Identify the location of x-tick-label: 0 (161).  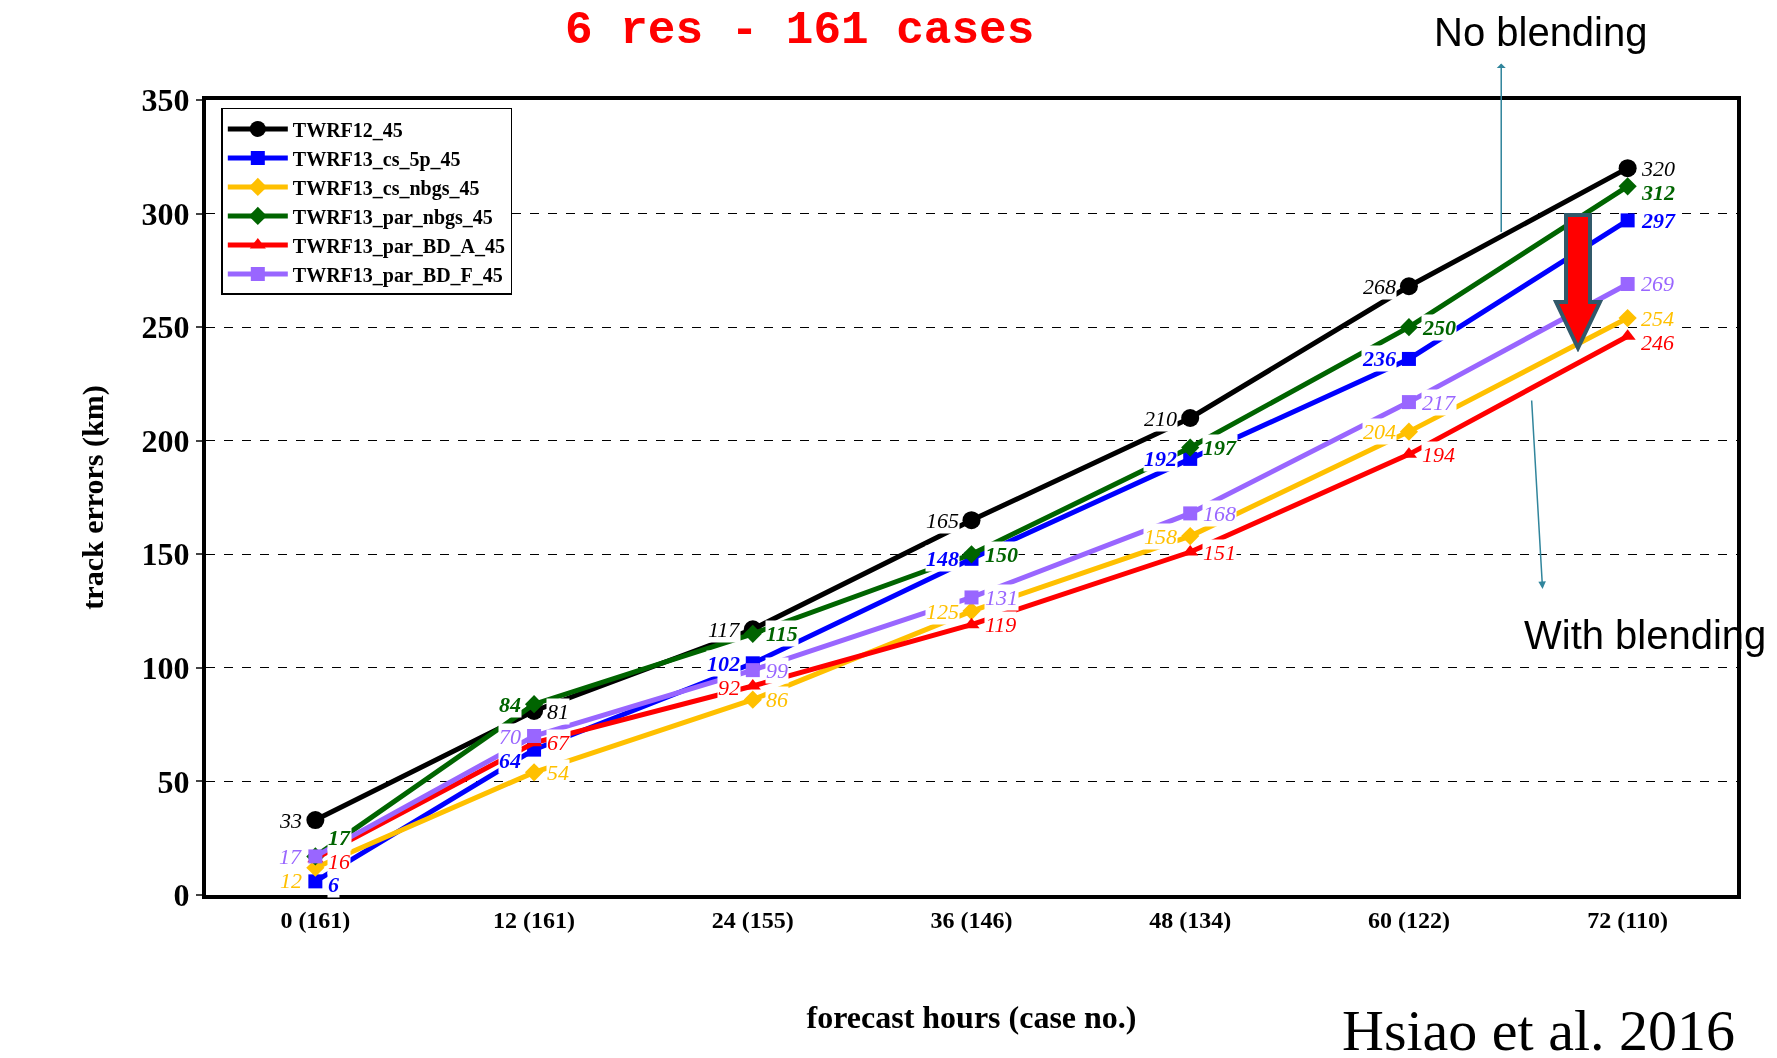
(315, 919).